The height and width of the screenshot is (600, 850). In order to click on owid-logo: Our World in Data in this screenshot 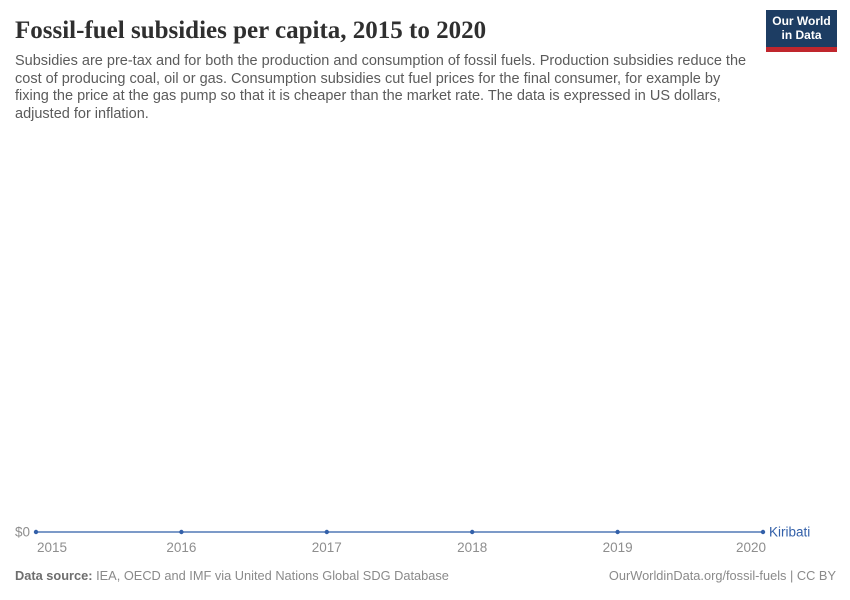, I will do `click(801, 31)`.